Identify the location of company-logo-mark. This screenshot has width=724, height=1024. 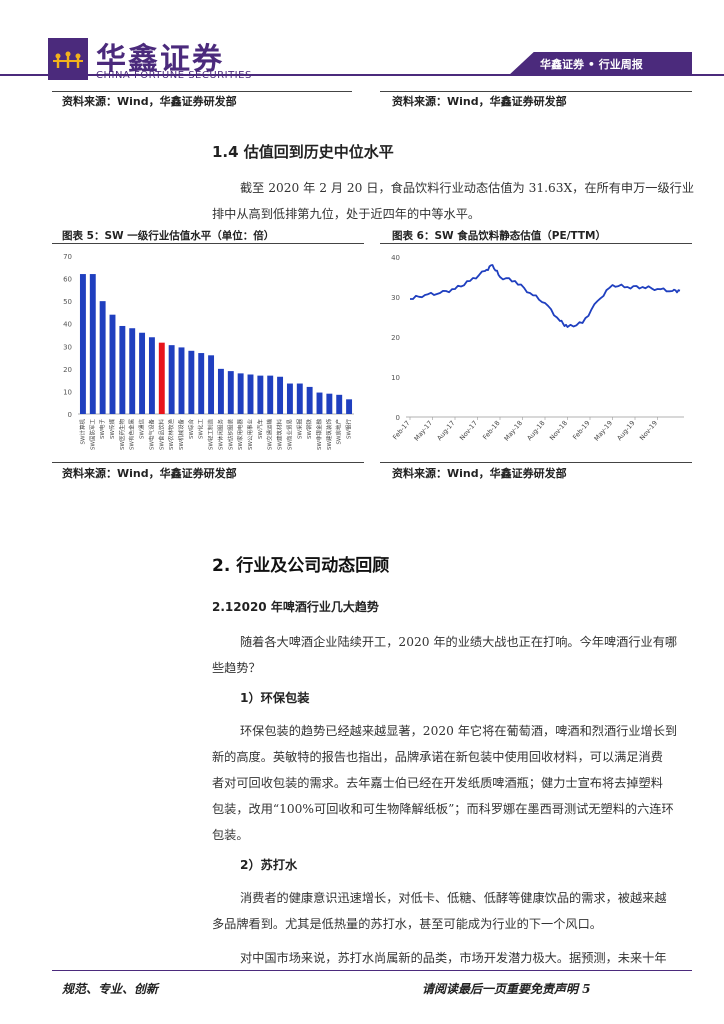
(68, 59).